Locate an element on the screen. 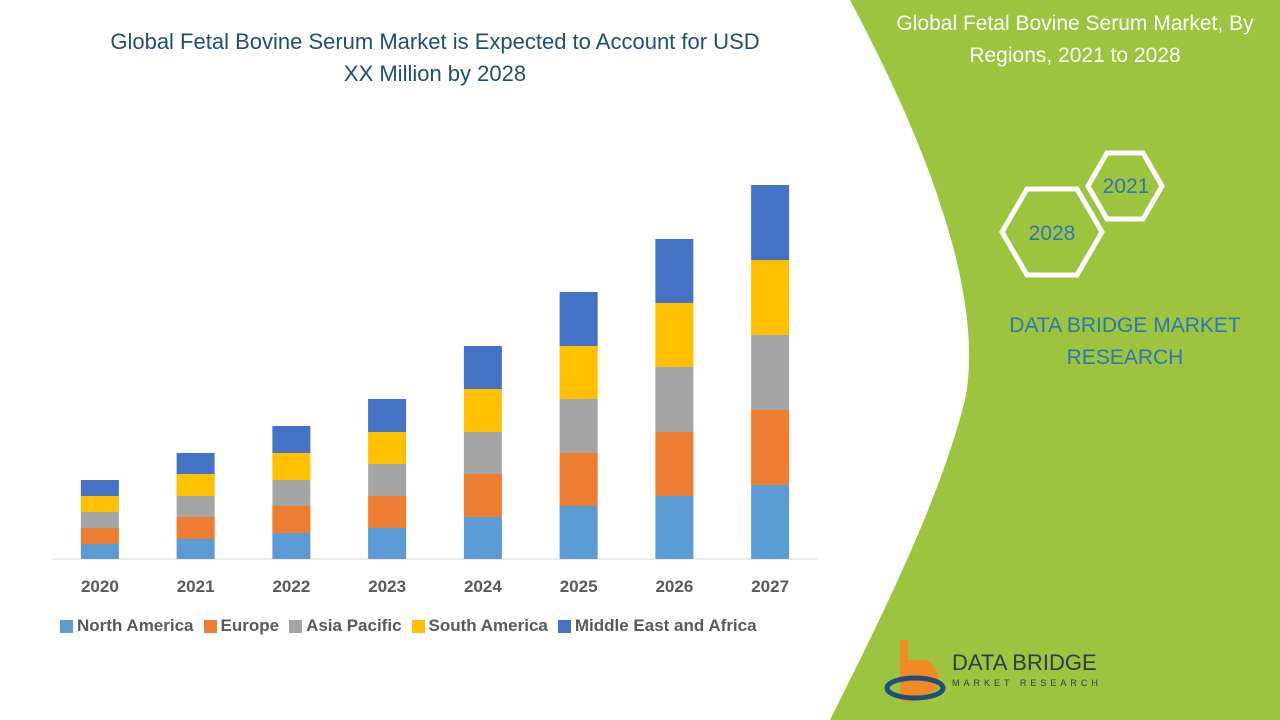 This screenshot has width=1280, height=720. x-tick-label: 2022 is located at coordinates (291, 586).